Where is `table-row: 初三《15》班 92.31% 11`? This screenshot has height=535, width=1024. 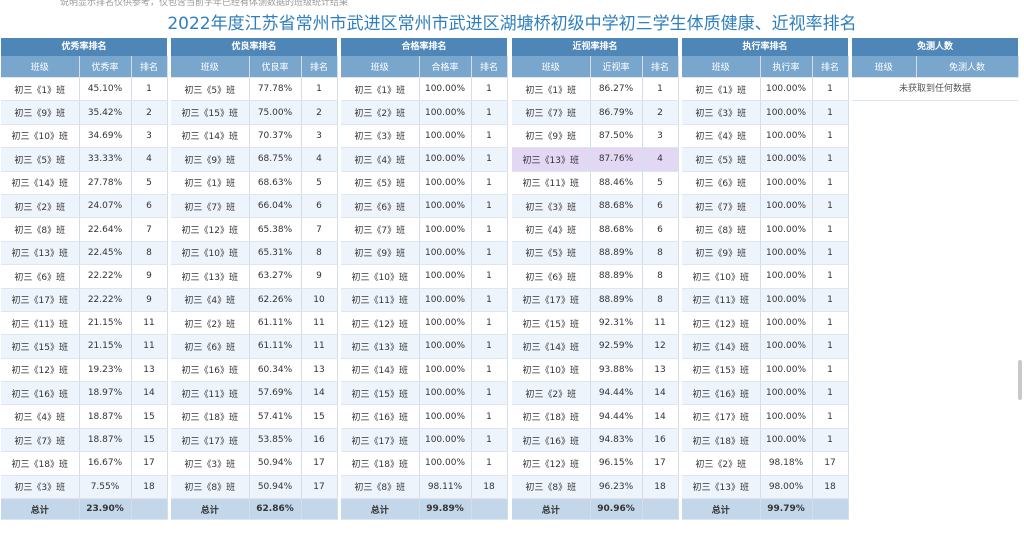
table-row: 初三《15》班 92.31% 11 is located at coordinates (595, 323).